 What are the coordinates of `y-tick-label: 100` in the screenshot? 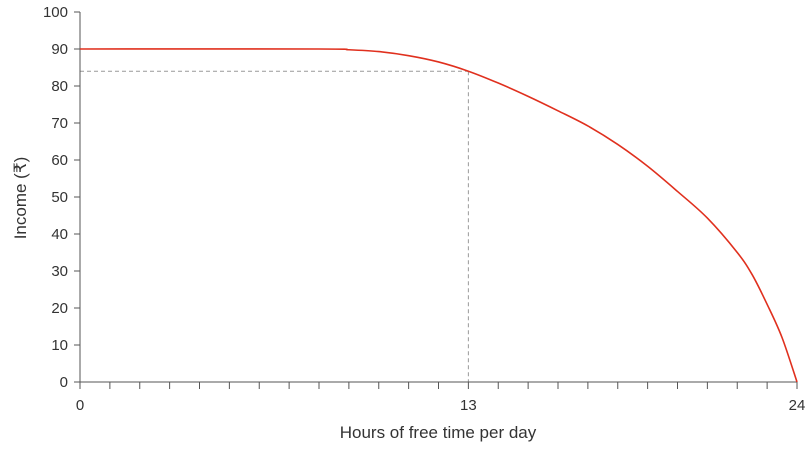 It's located at (55, 12).